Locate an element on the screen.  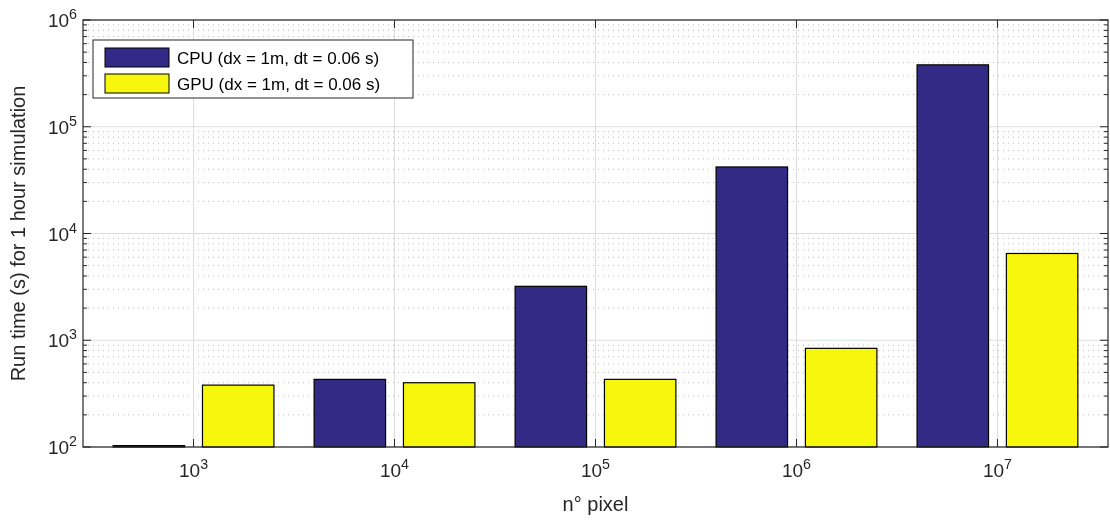
x-tick-label: 10$^{4}$ is located at coordinates (394, 468).